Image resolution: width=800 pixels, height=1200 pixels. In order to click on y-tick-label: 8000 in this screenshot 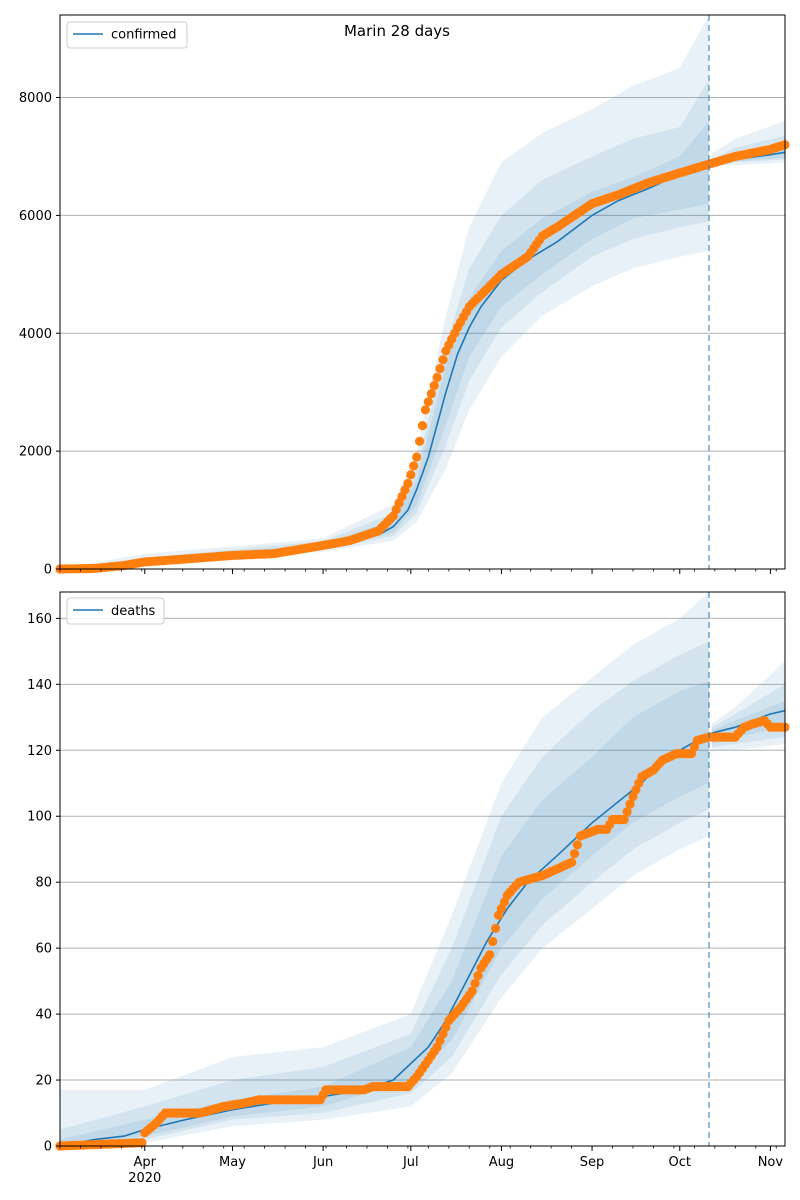, I will do `click(35, 98)`.